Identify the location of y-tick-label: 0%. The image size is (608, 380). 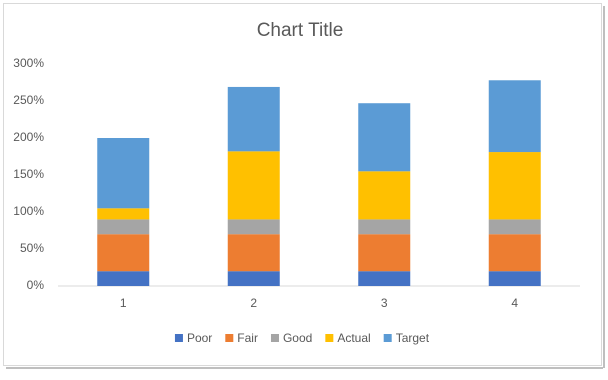
(36, 285).